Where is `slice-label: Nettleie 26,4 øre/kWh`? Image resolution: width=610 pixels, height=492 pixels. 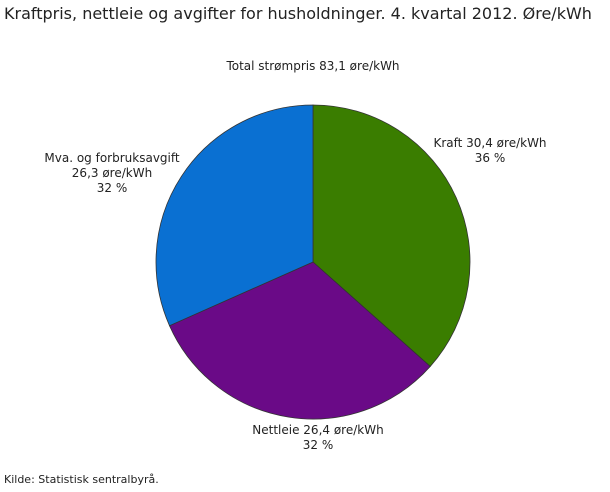 slice-label: Nettleie 26,4 øre/kWh is located at coordinates (317, 430).